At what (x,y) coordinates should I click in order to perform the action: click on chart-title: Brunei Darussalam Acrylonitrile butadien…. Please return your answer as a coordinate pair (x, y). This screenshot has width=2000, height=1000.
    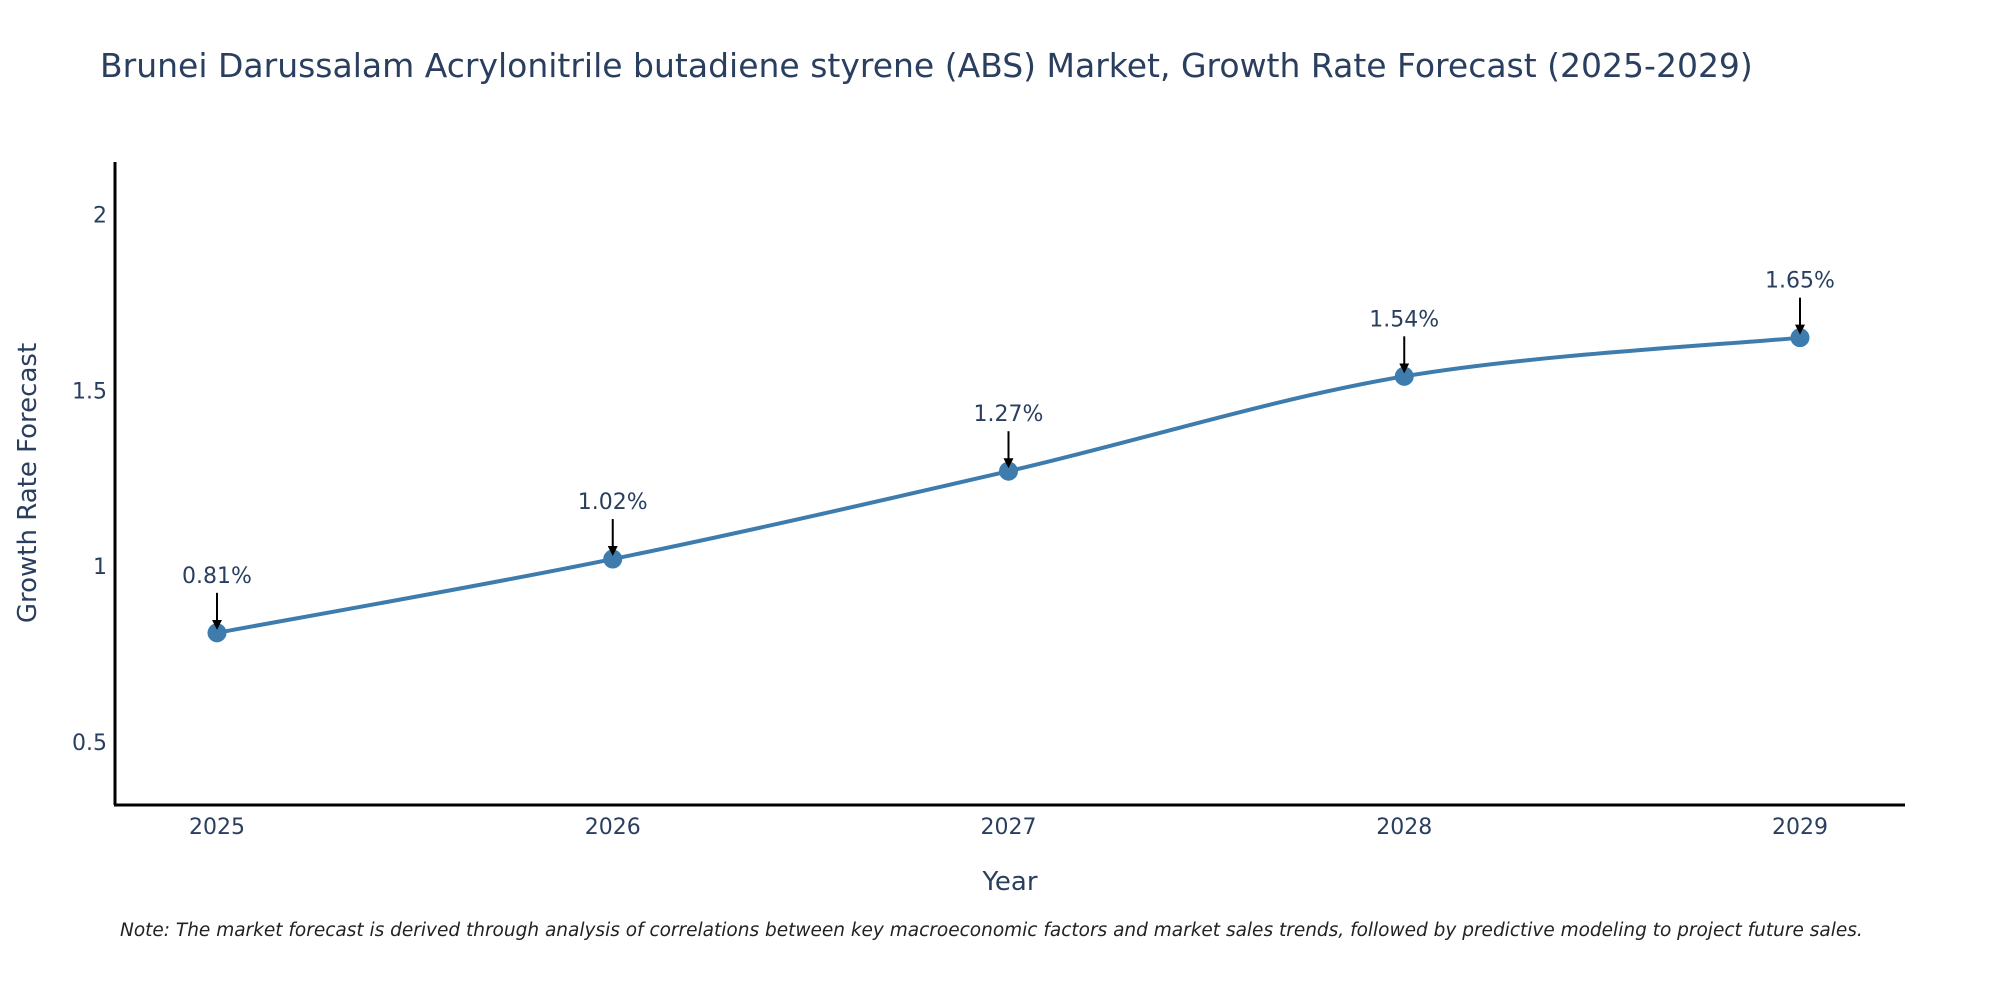
    Looking at the image, I should click on (926, 65).